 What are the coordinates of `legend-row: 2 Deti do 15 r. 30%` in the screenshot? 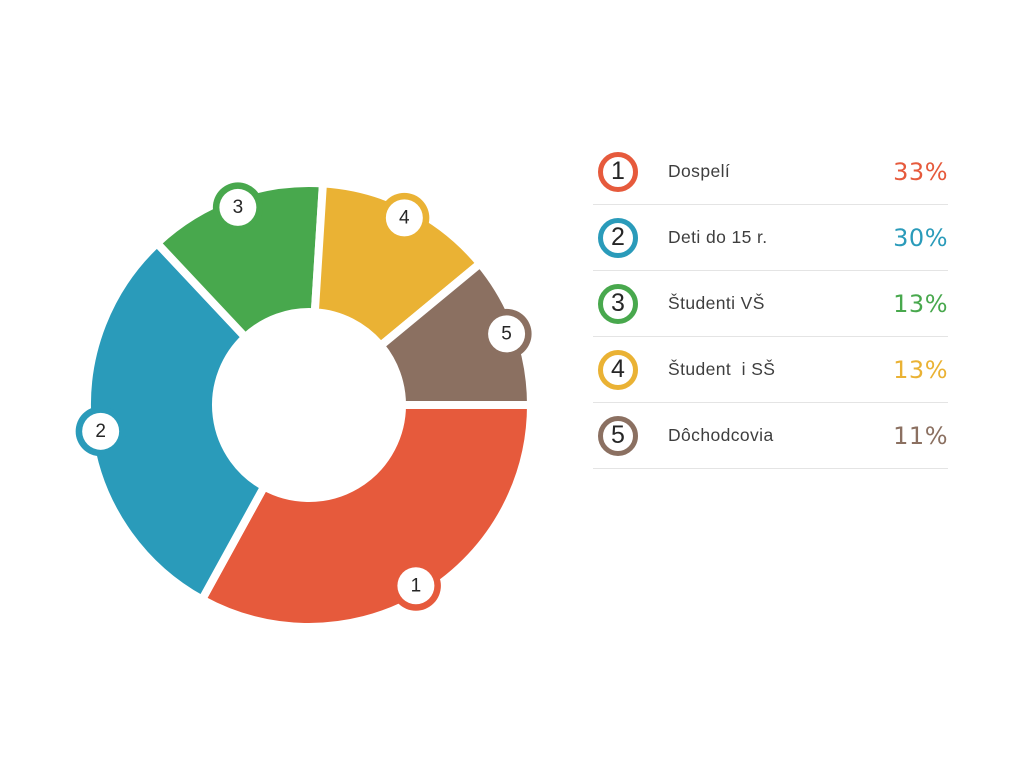 It's located at (770, 238).